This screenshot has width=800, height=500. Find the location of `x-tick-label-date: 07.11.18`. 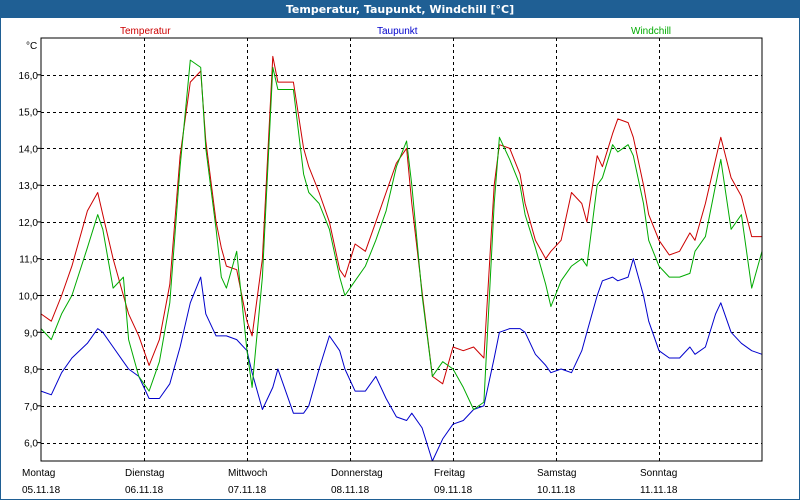

x-tick-label-date: 07.11.18 is located at coordinates (247, 490).